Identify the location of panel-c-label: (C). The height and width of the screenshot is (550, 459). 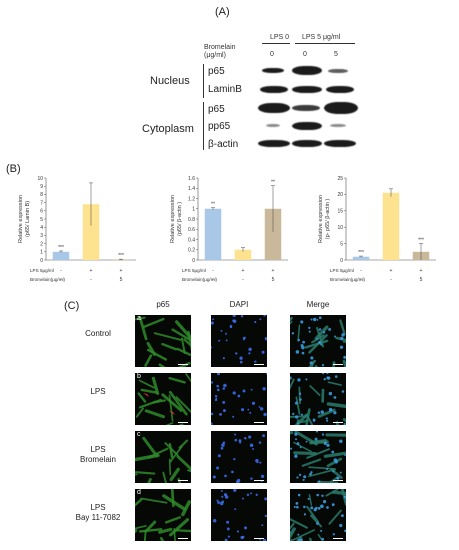
(72, 306).